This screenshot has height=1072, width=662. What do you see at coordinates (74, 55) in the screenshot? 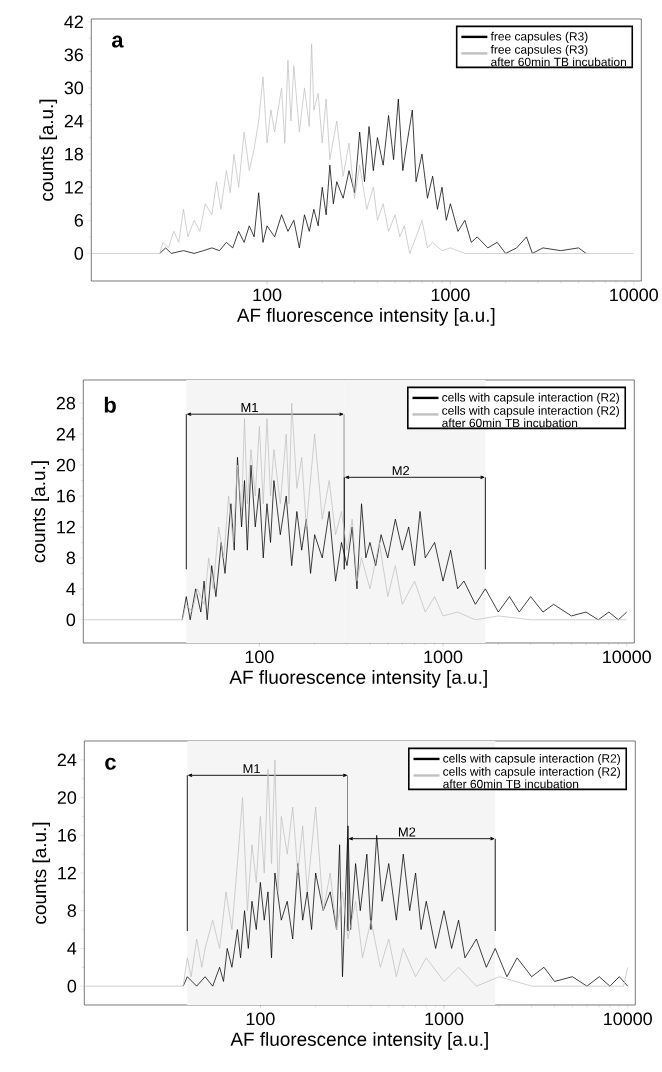
I see `y-tick-label: 36` at bounding box center [74, 55].